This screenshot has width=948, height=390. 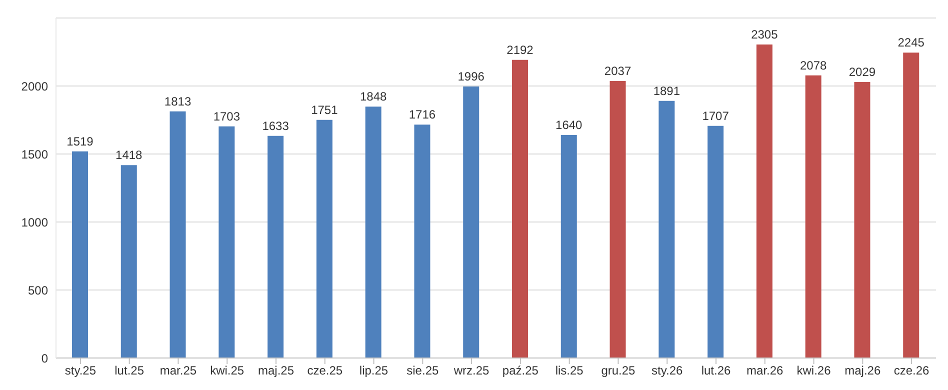 What do you see at coordinates (129, 371) in the screenshot?
I see `x-tick-label: lut.25` at bounding box center [129, 371].